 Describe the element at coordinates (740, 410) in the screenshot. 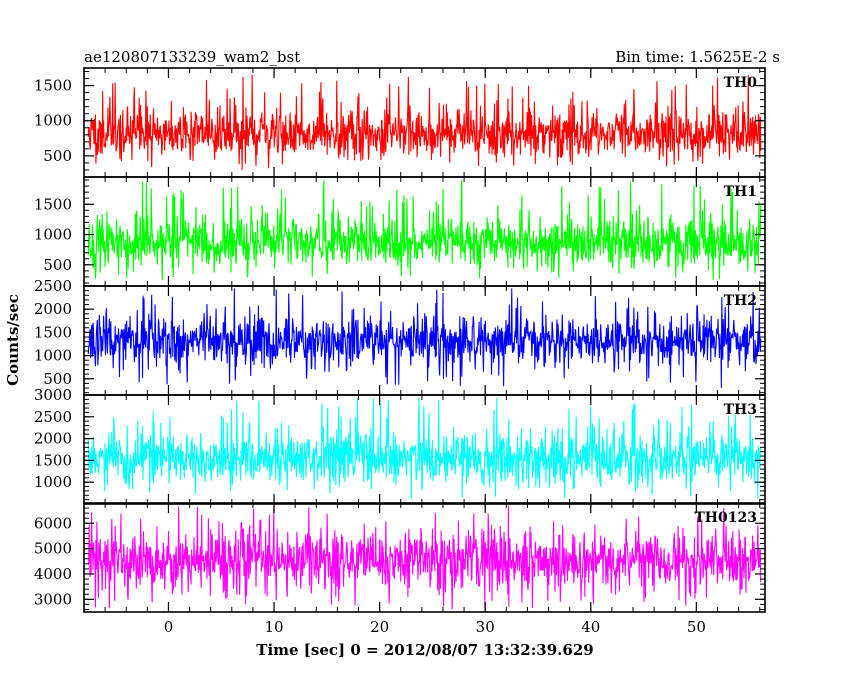

I see `panel-label: TH3` at that location.